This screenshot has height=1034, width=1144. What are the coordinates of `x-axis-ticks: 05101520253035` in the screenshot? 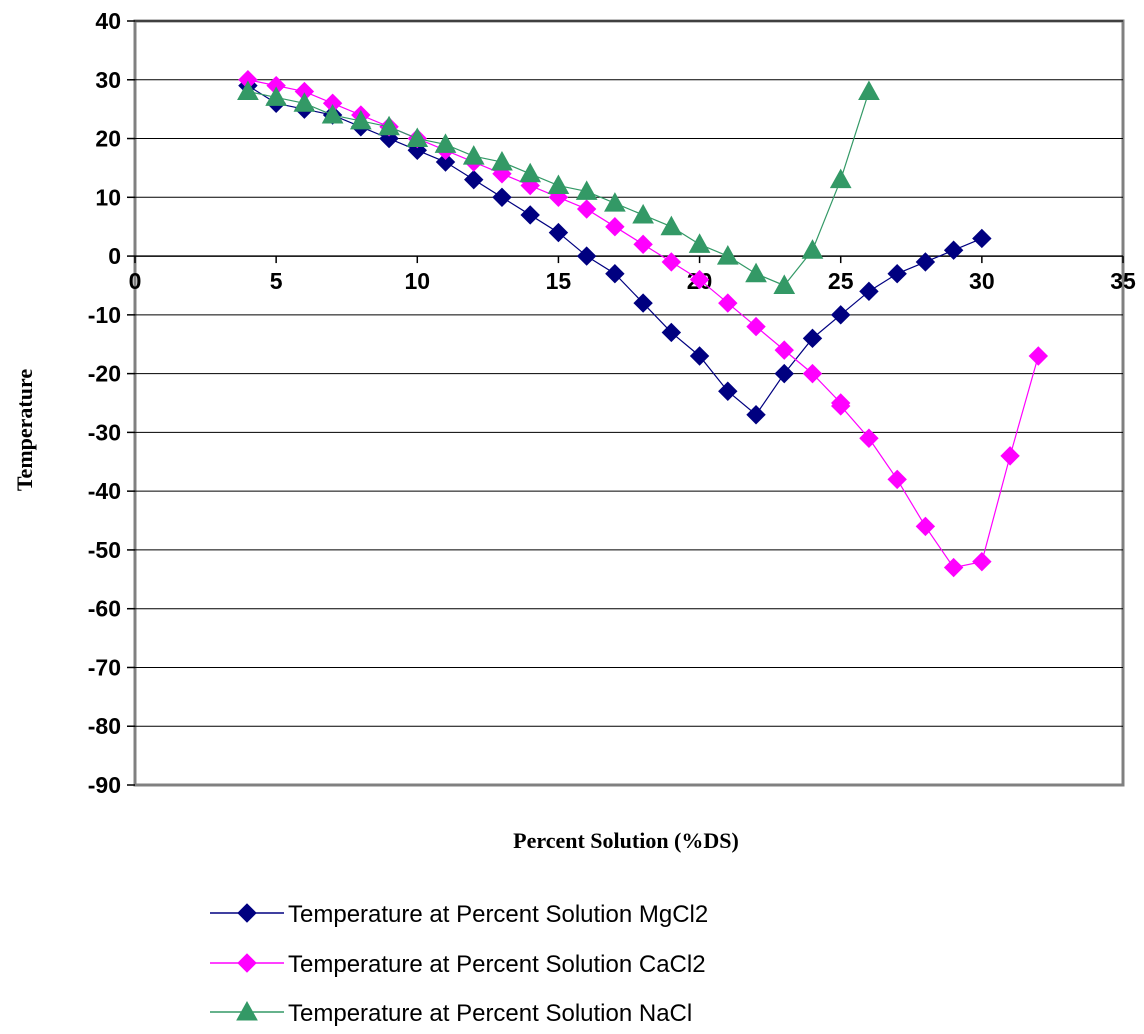 It's located at (632, 275).